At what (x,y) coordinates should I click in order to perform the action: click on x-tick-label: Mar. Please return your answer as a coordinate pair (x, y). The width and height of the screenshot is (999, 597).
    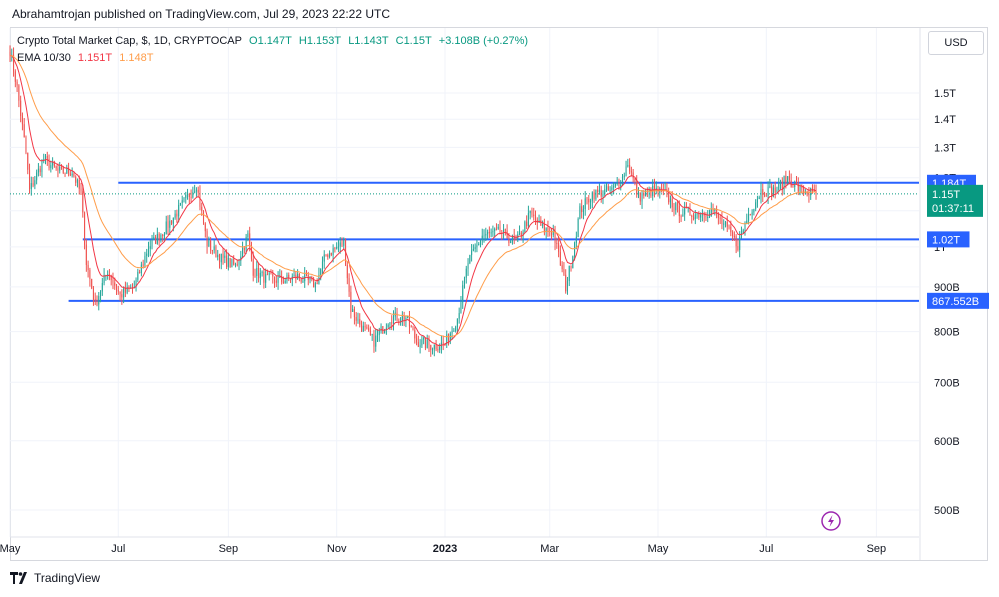
    Looking at the image, I should click on (549, 549).